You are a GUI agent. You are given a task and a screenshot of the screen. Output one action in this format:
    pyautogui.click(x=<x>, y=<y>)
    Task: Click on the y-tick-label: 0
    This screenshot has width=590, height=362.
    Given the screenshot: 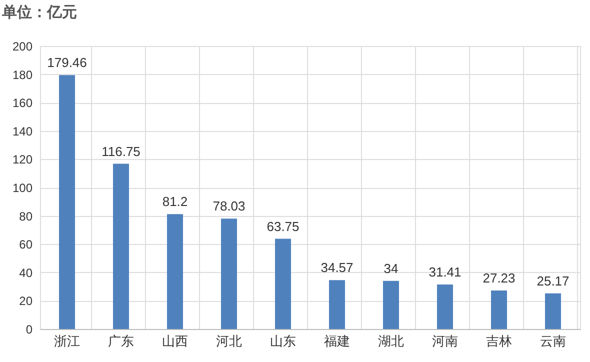 What is the action you would take?
    pyautogui.click(x=29, y=329)
    